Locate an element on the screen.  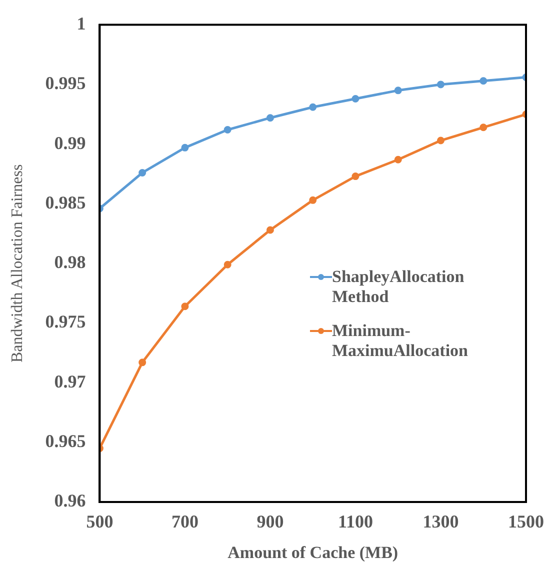
x-tick-label: 700 is located at coordinates (184, 521).